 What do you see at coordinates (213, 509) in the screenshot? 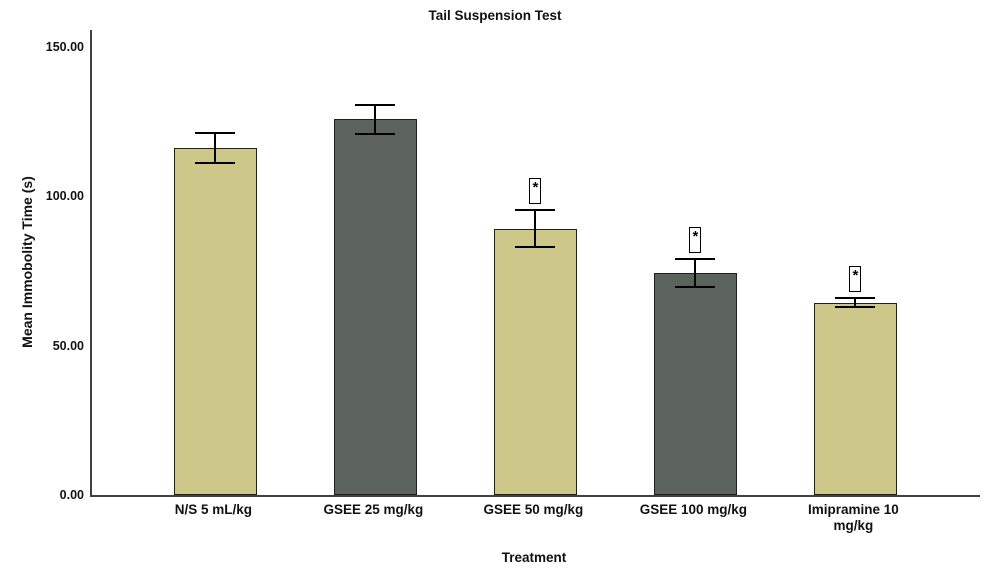
I see `x-tick-label: N/S 5 mL/kg` at bounding box center [213, 509].